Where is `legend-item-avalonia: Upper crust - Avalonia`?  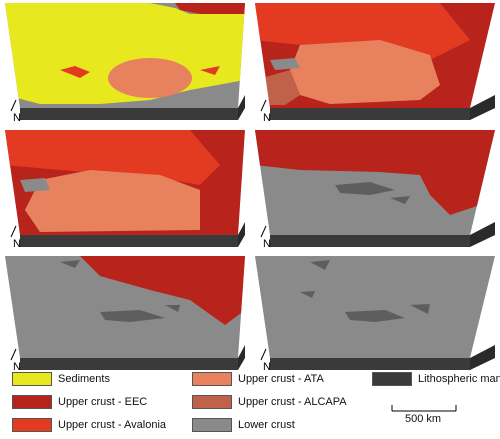 legend-item-avalonia: Upper crust - Avalonia is located at coordinates (89, 425).